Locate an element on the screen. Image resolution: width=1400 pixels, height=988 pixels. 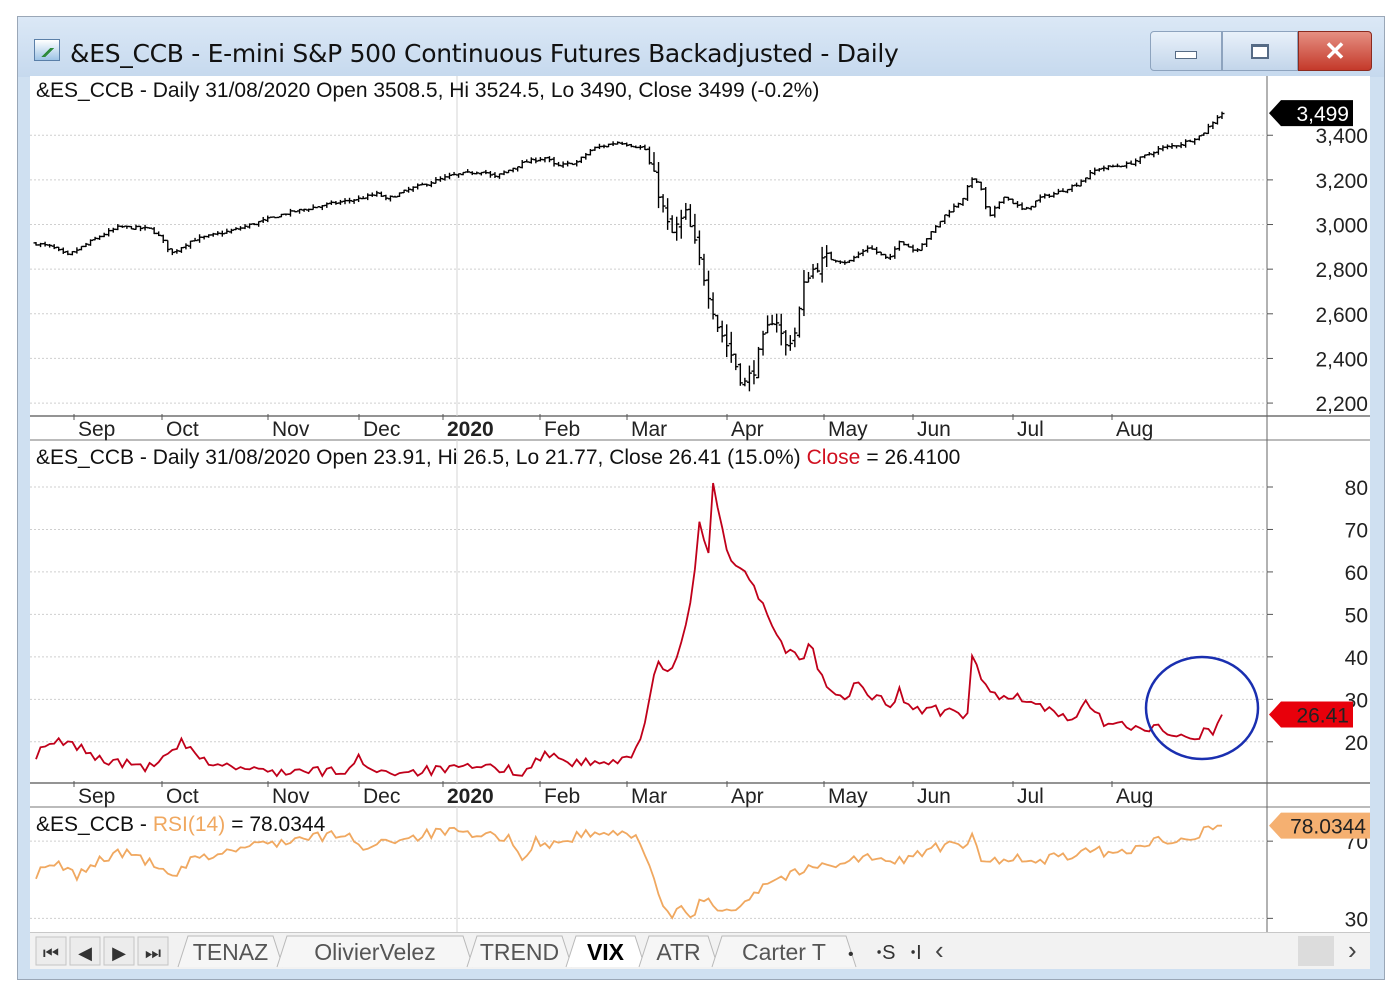
maximize-button is located at coordinates (1260, 51).